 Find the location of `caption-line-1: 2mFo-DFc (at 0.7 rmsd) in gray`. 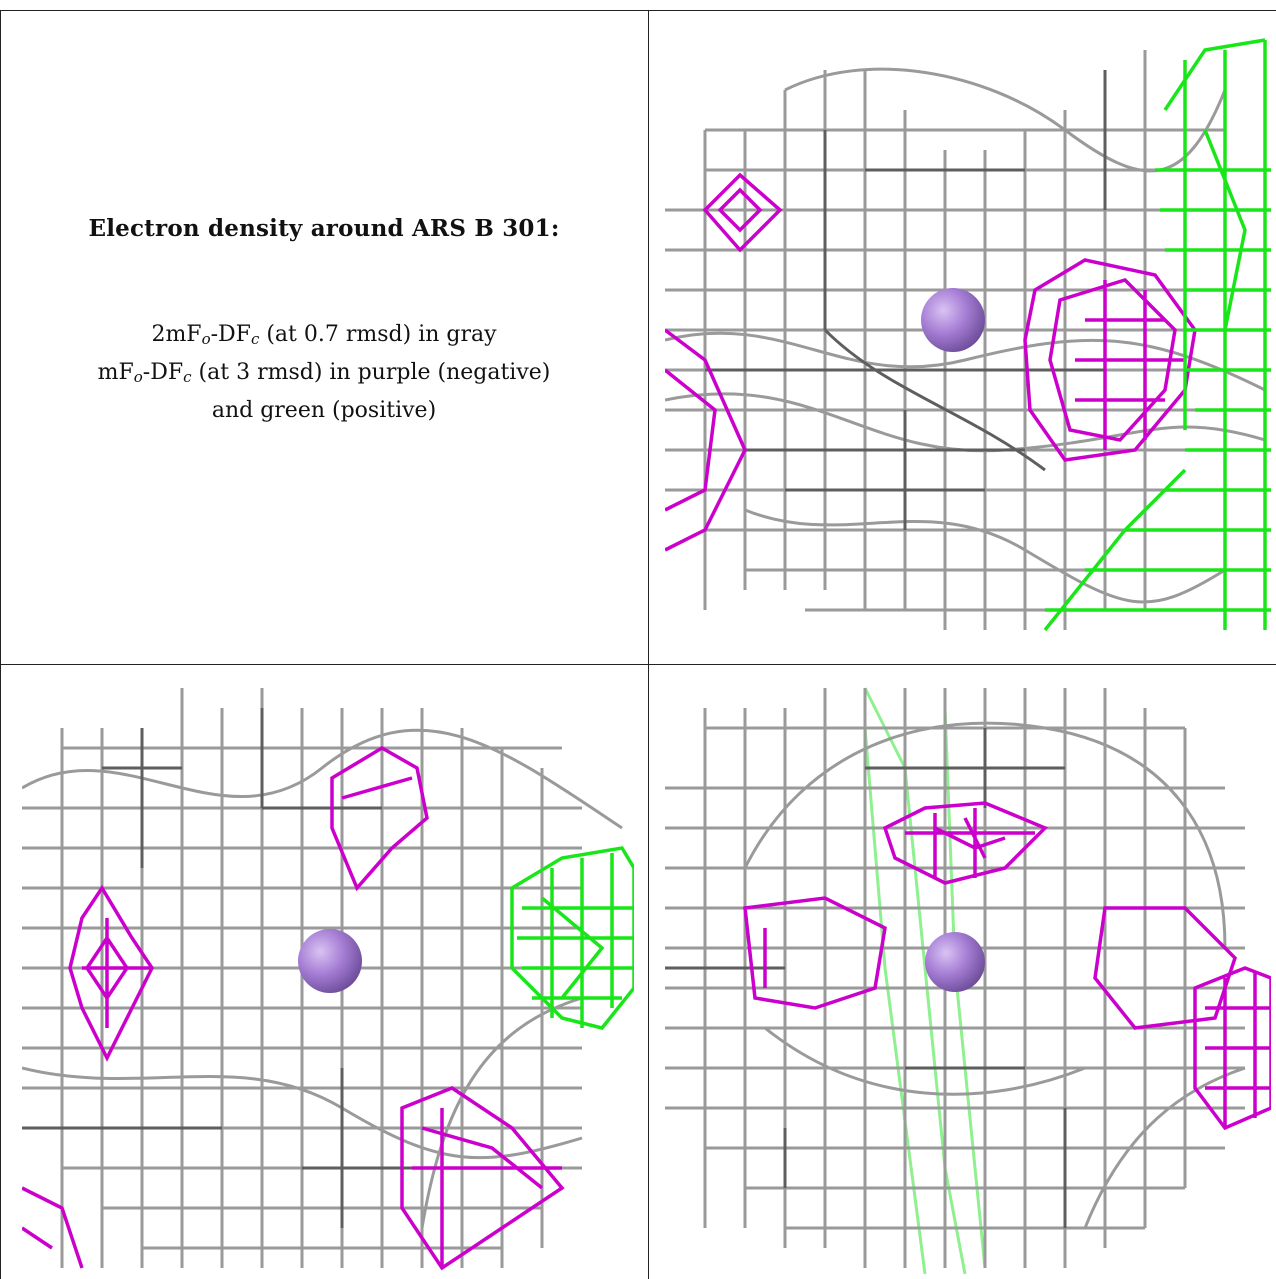

caption-line-1: 2mFo-DFc (at 0.7 rmsd) in gray is located at coordinates (324, 337).